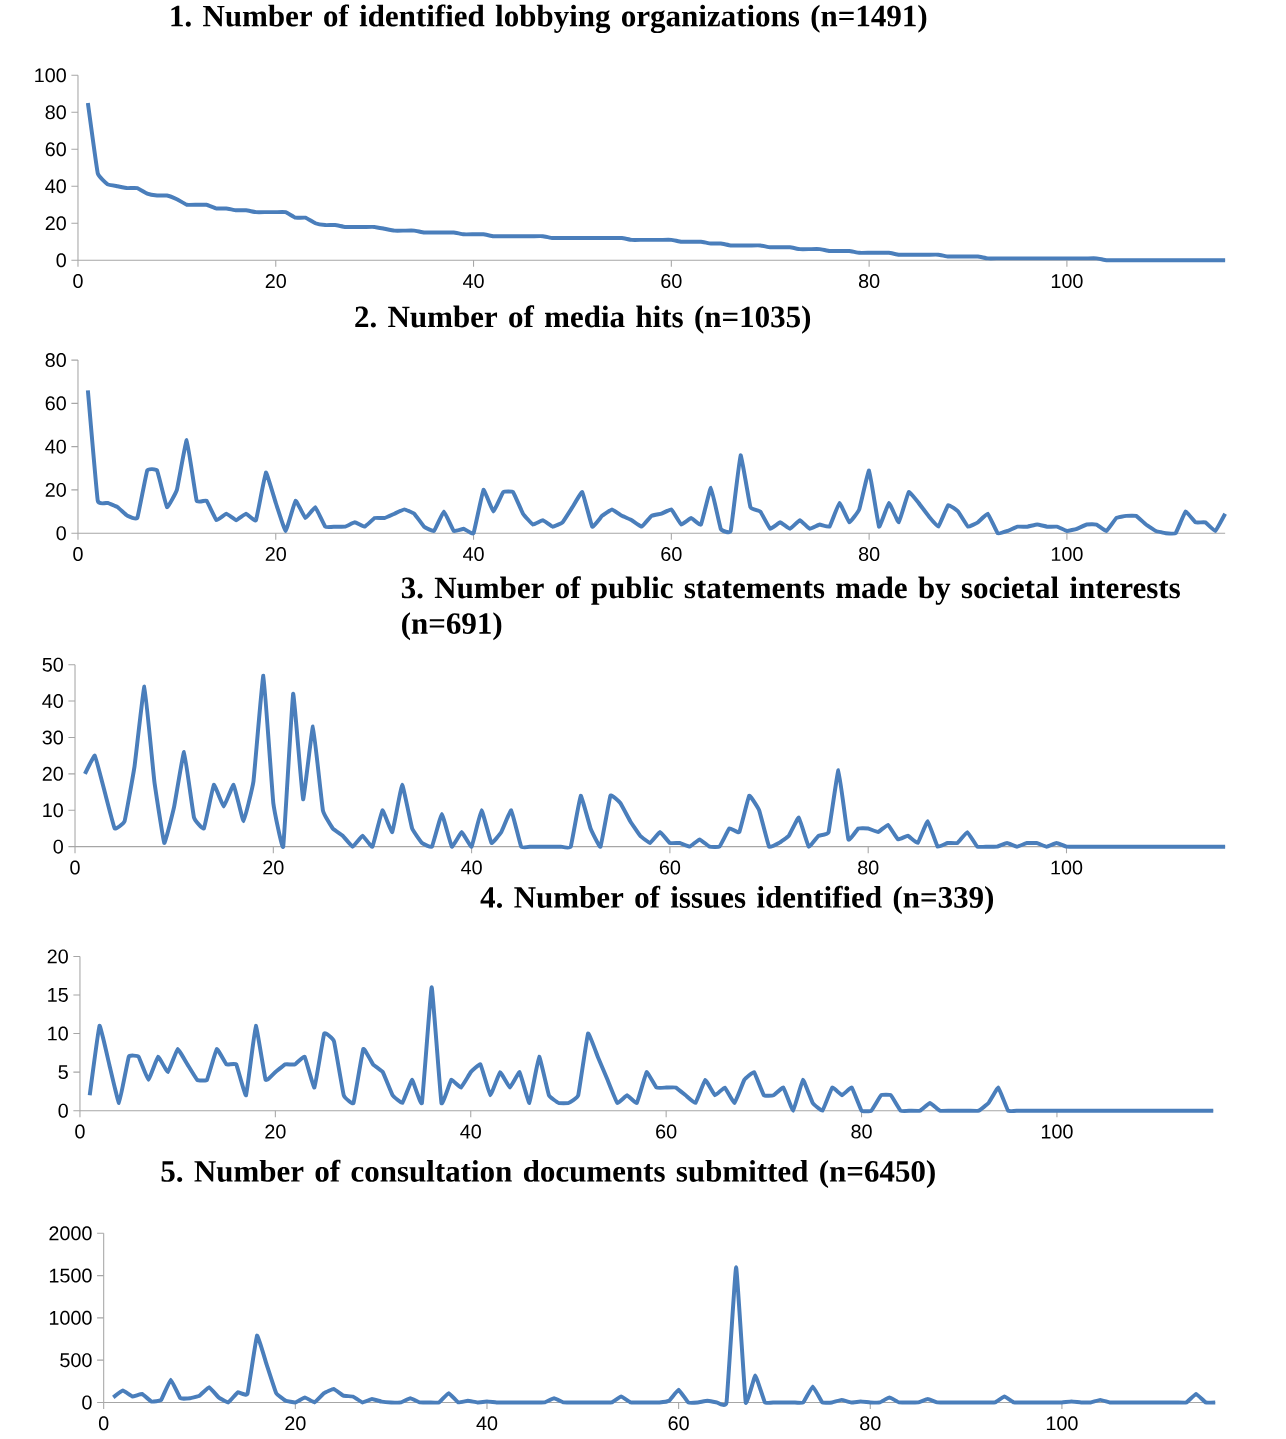  I want to click on y-tick-label: 1500, so click(71, 1275).